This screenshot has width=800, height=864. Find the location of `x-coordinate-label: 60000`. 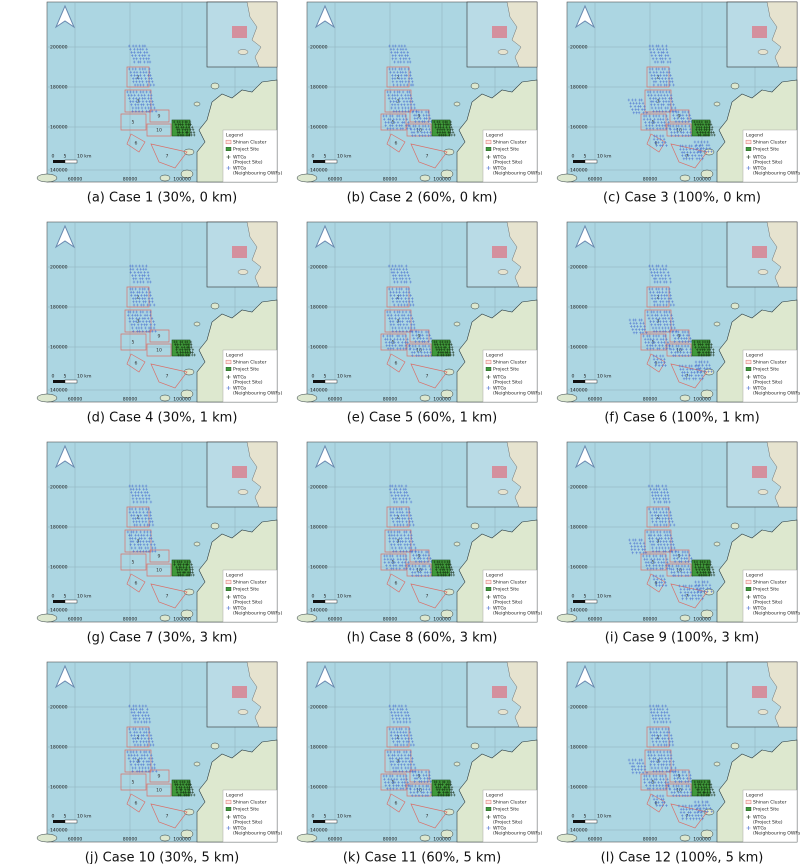

x-coordinate-label: 60000 is located at coordinates (595, 620).